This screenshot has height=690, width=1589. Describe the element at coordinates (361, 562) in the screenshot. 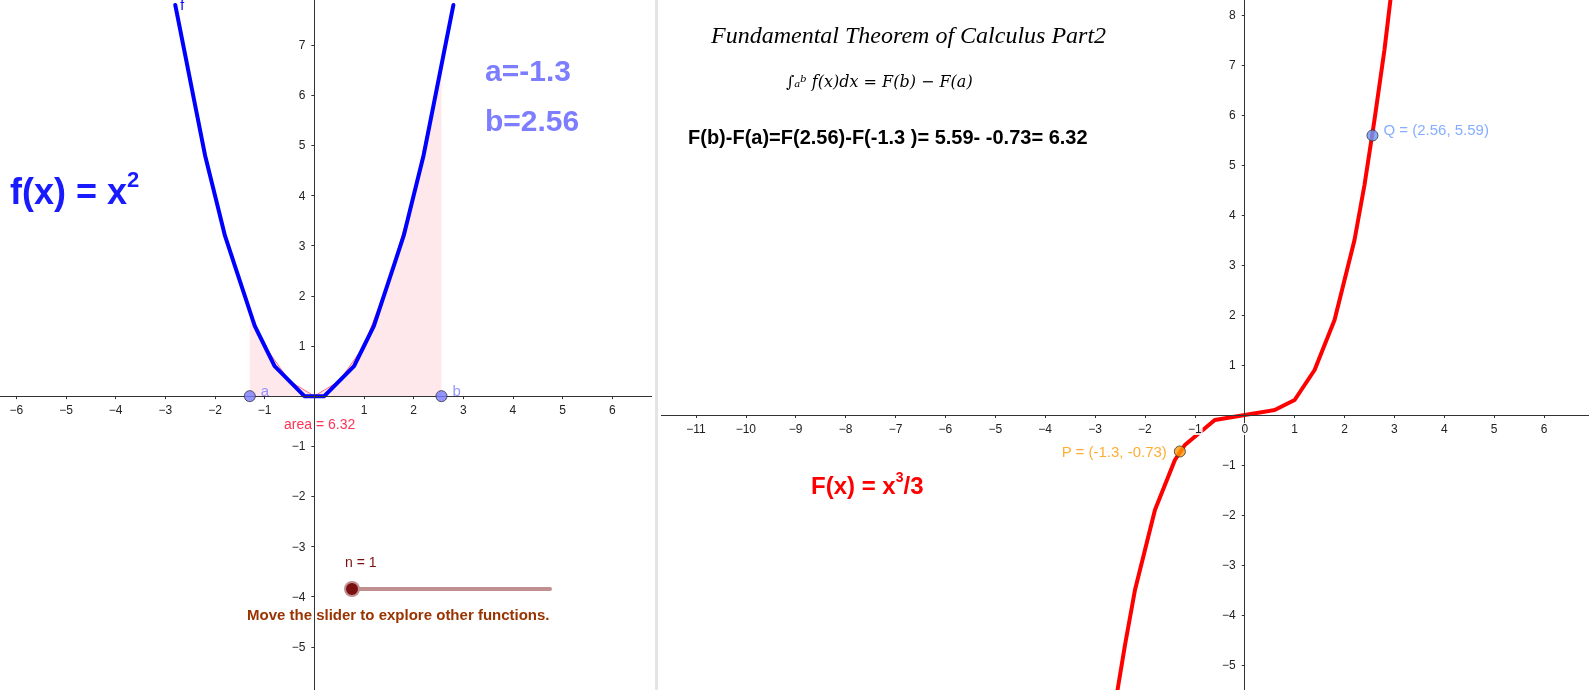

I see `annotation: n = 1` at that location.